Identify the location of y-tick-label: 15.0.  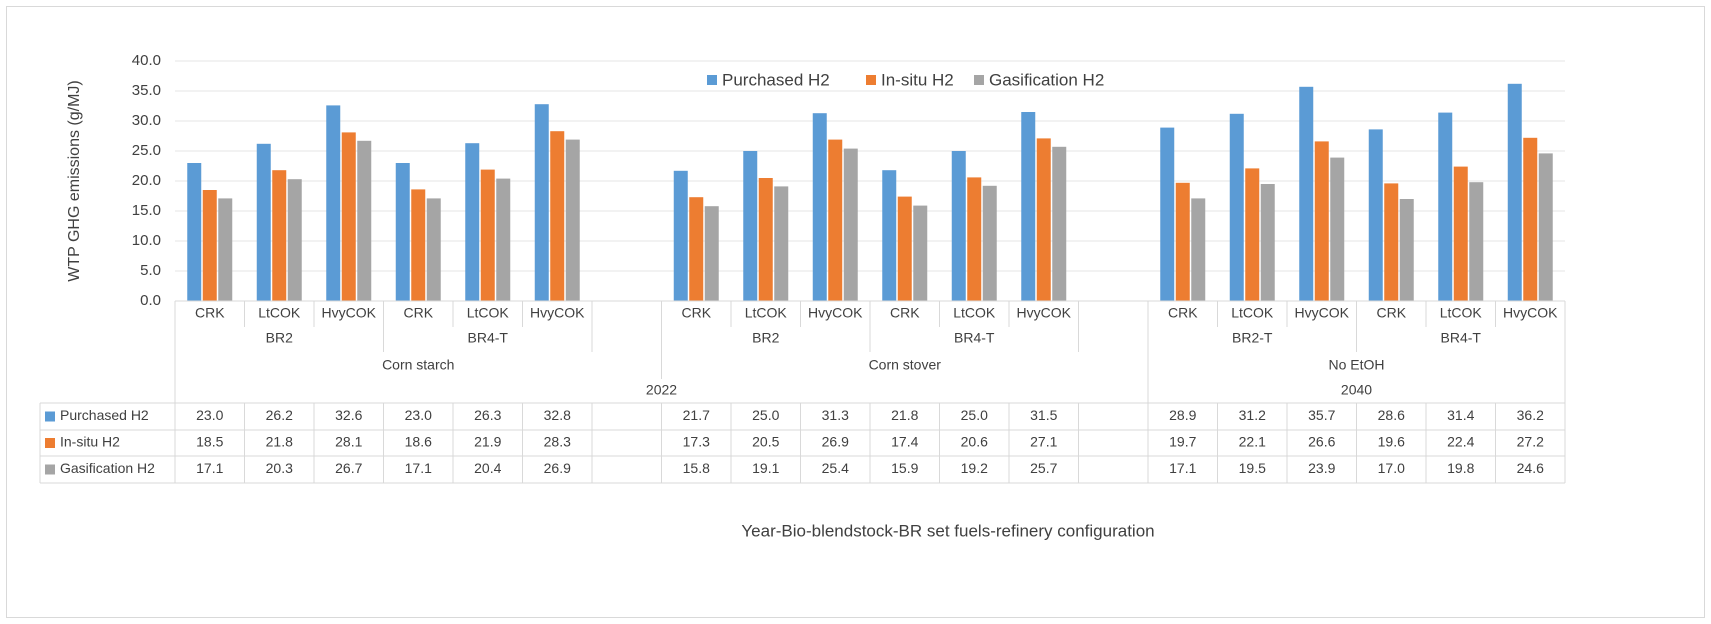
(146, 210).